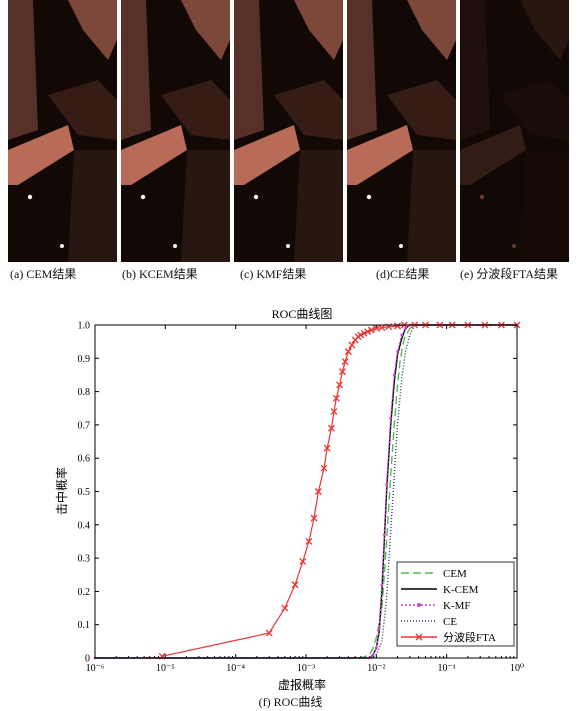 The width and height of the screenshot is (581, 711). What do you see at coordinates (455, 574) in the screenshot?
I see `legend-label: CEM` at bounding box center [455, 574].